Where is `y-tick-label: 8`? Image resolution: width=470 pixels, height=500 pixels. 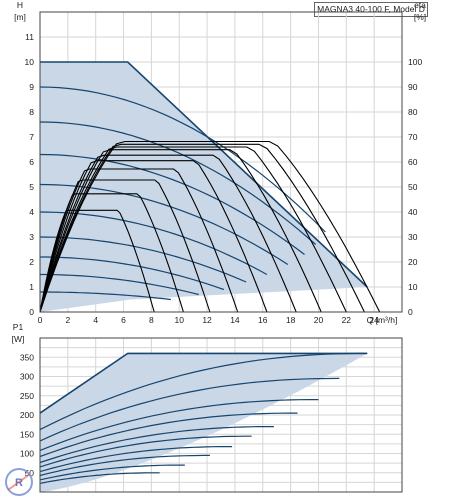 y-tick-label: 8 is located at coordinates (31, 112).